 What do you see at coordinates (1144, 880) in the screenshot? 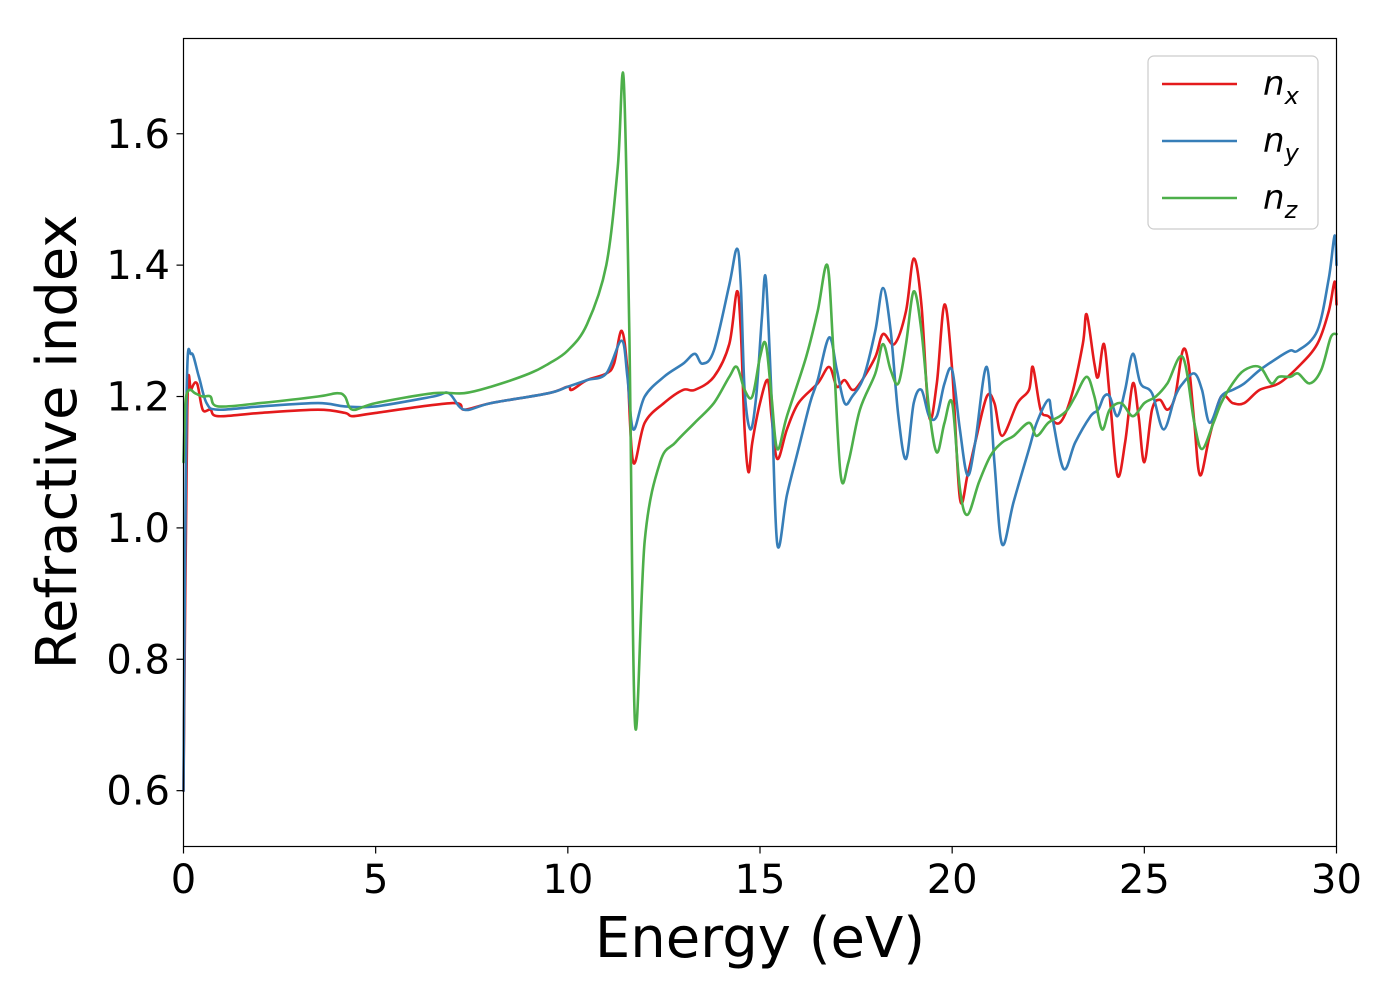
I see `x-tick-label: 25` at bounding box center [1144, 880].